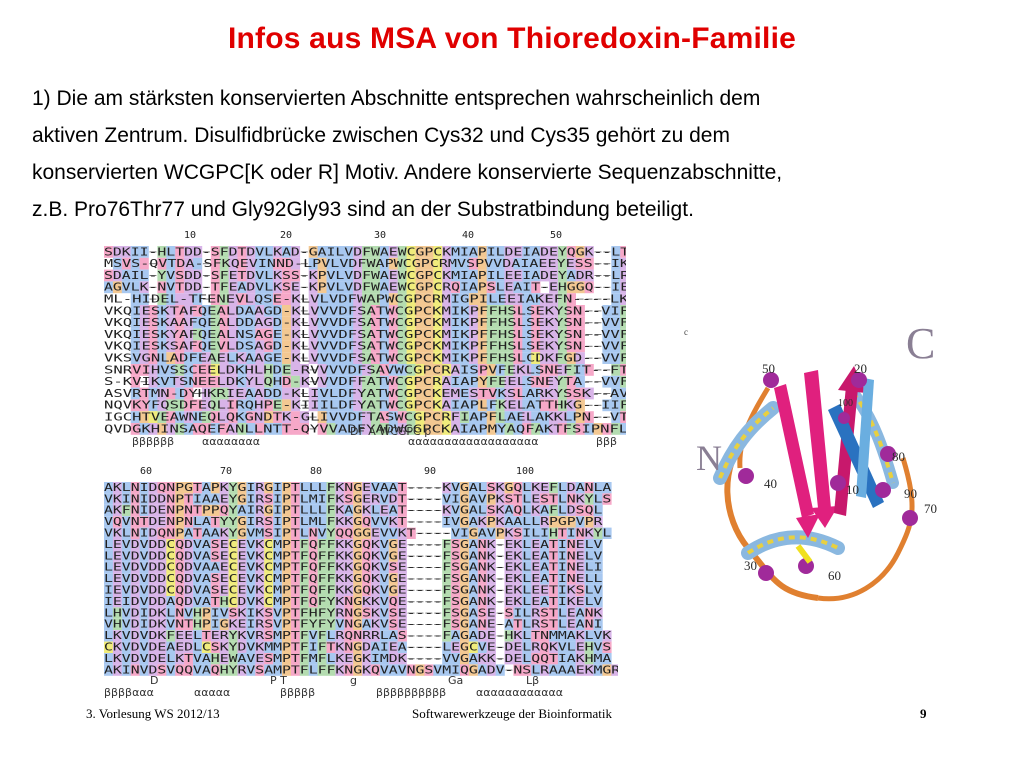  What do you see at coordinates (852, 489) in the screenshot?
I see `residue-label: 10` at bounding box center [852, 489].